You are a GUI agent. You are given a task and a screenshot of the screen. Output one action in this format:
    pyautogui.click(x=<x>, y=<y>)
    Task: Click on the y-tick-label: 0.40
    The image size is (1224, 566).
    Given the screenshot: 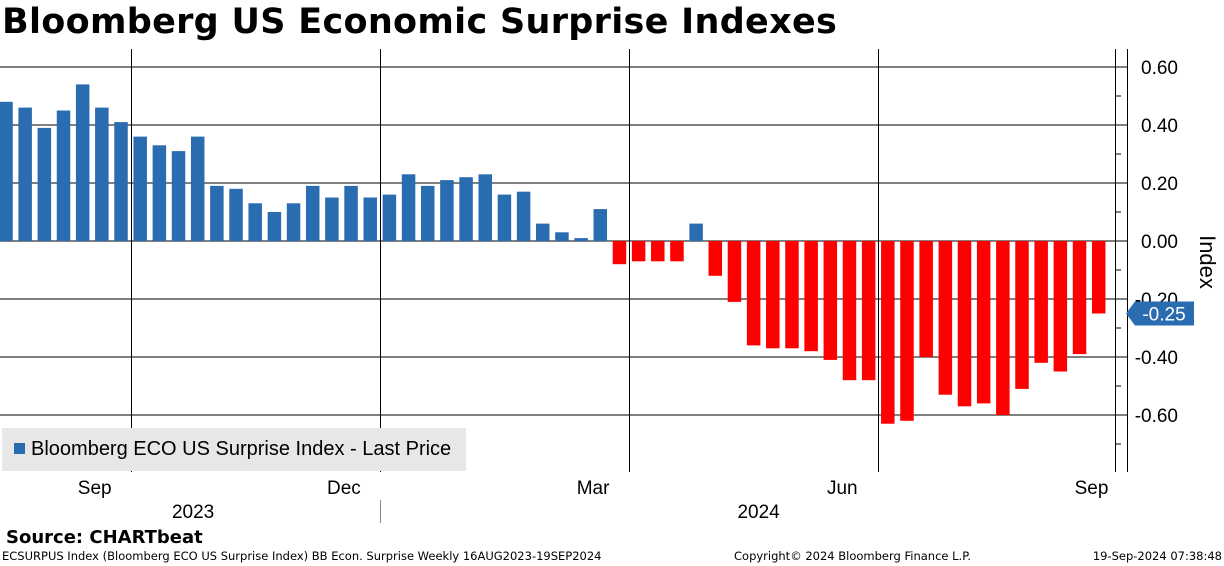 What is the action you would take?
    pyautogui.click(x=1159, y=126)
    